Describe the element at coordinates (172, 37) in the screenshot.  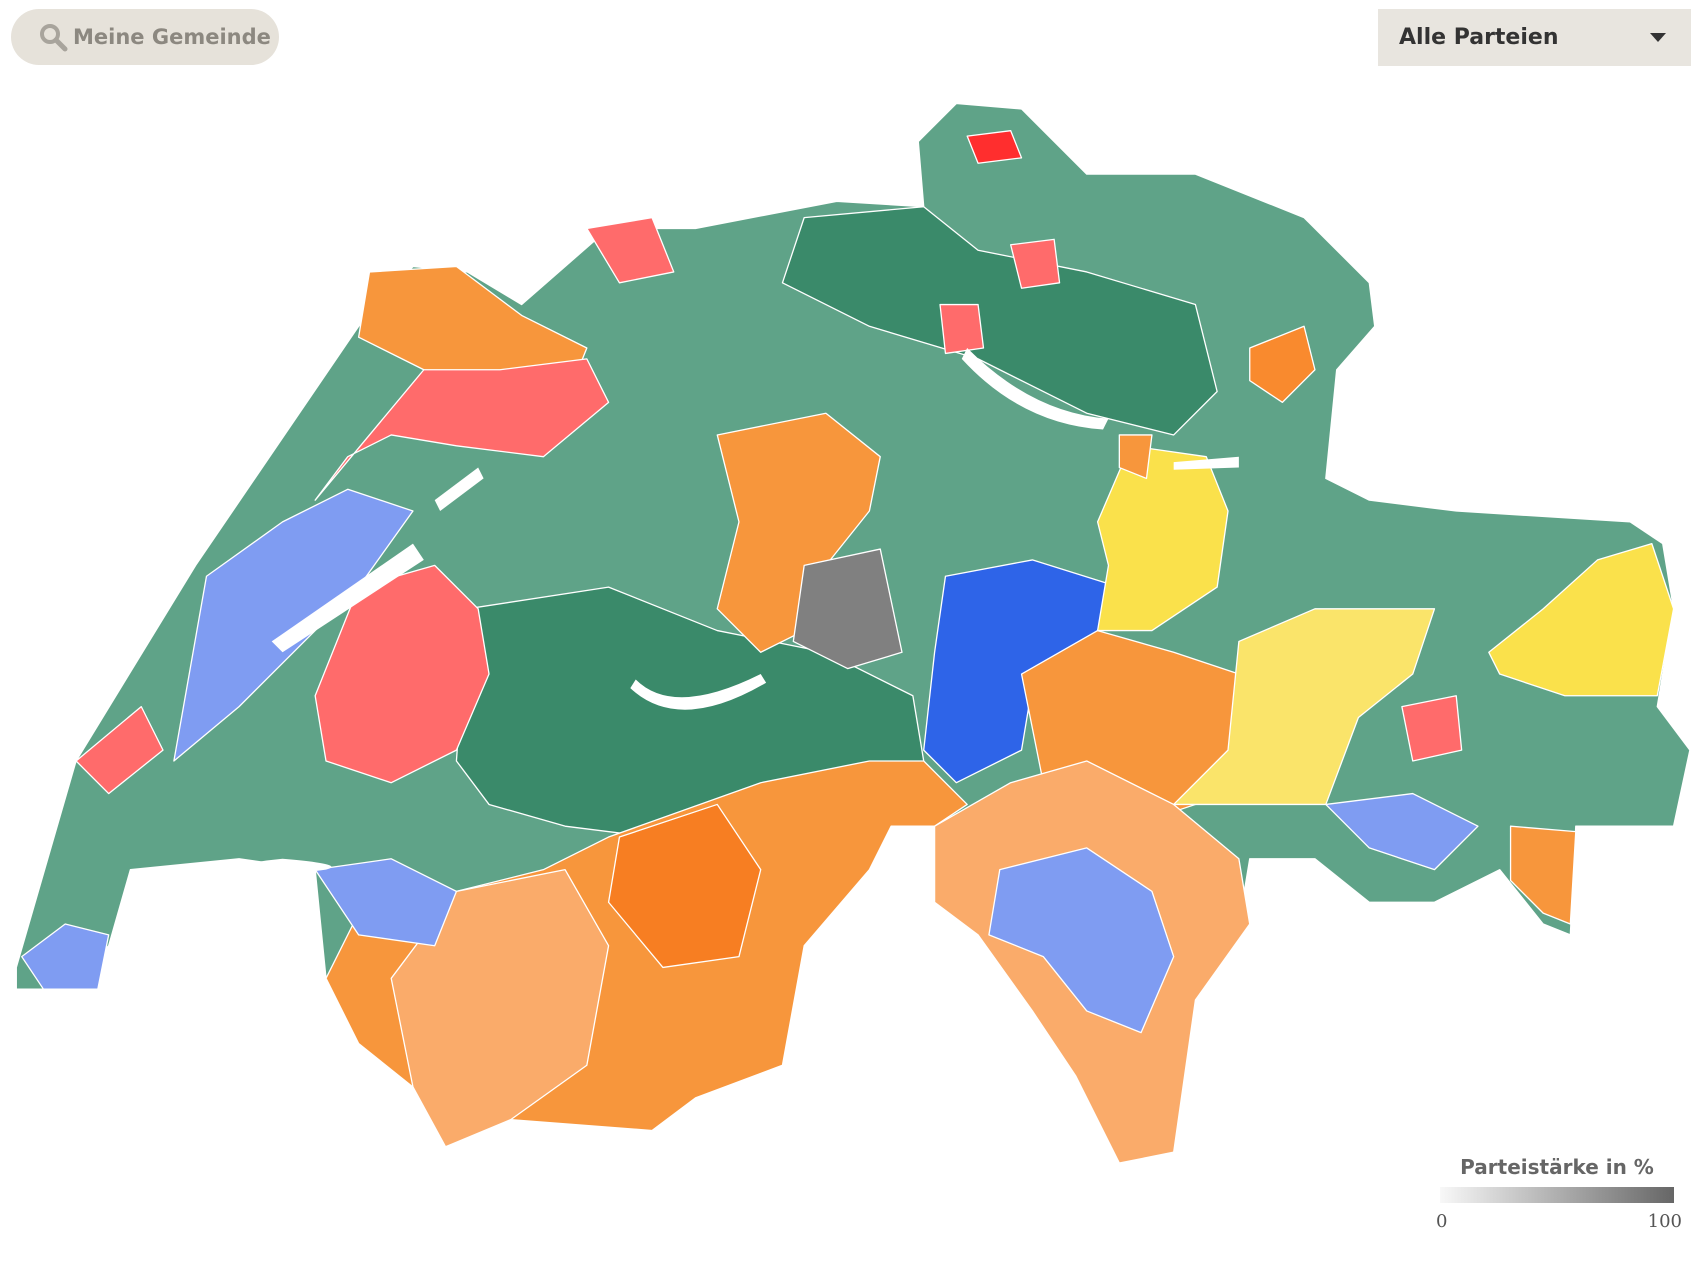
I see `search-placeholder: Meine Gemeinde` at that location.